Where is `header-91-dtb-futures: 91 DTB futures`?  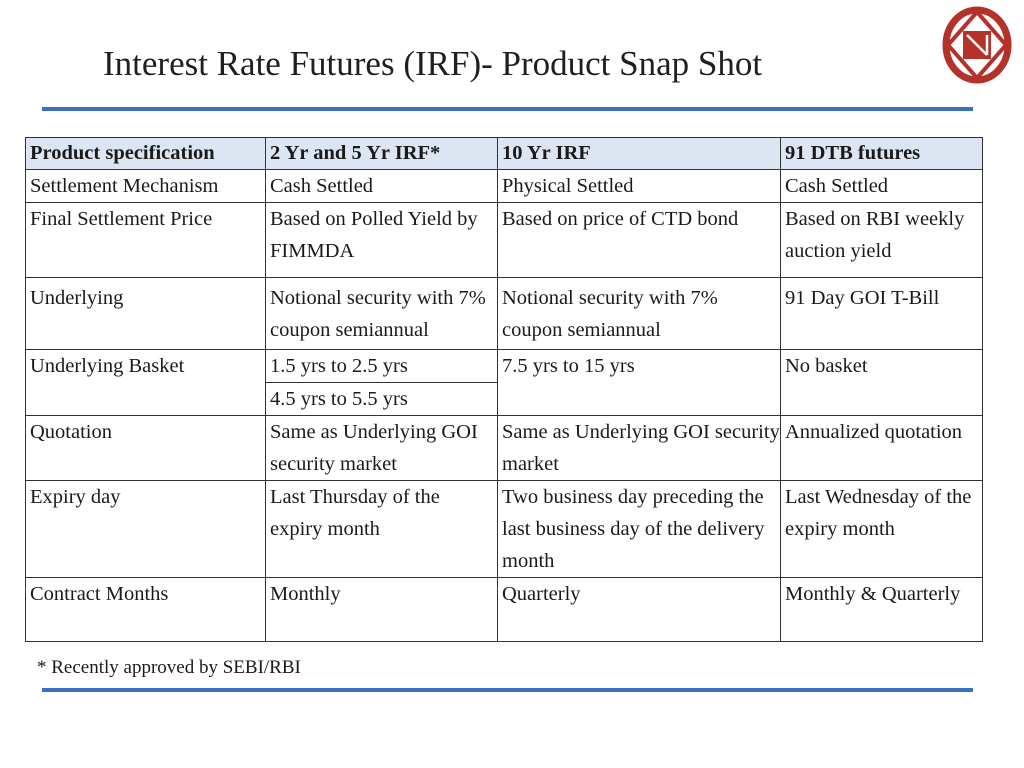
header-91-dtb-futures: 91 DTB futures is located at coordinates (881, 153).